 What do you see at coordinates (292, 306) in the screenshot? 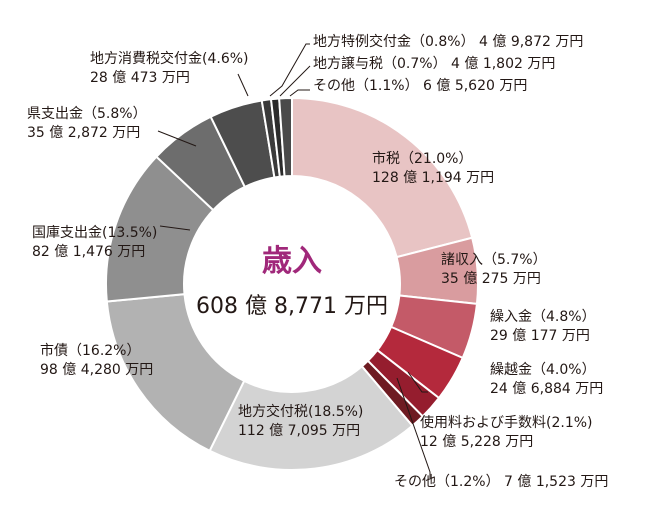
I see `center-total: 608 億 8,771 万円` at bounding box center [292, 306].